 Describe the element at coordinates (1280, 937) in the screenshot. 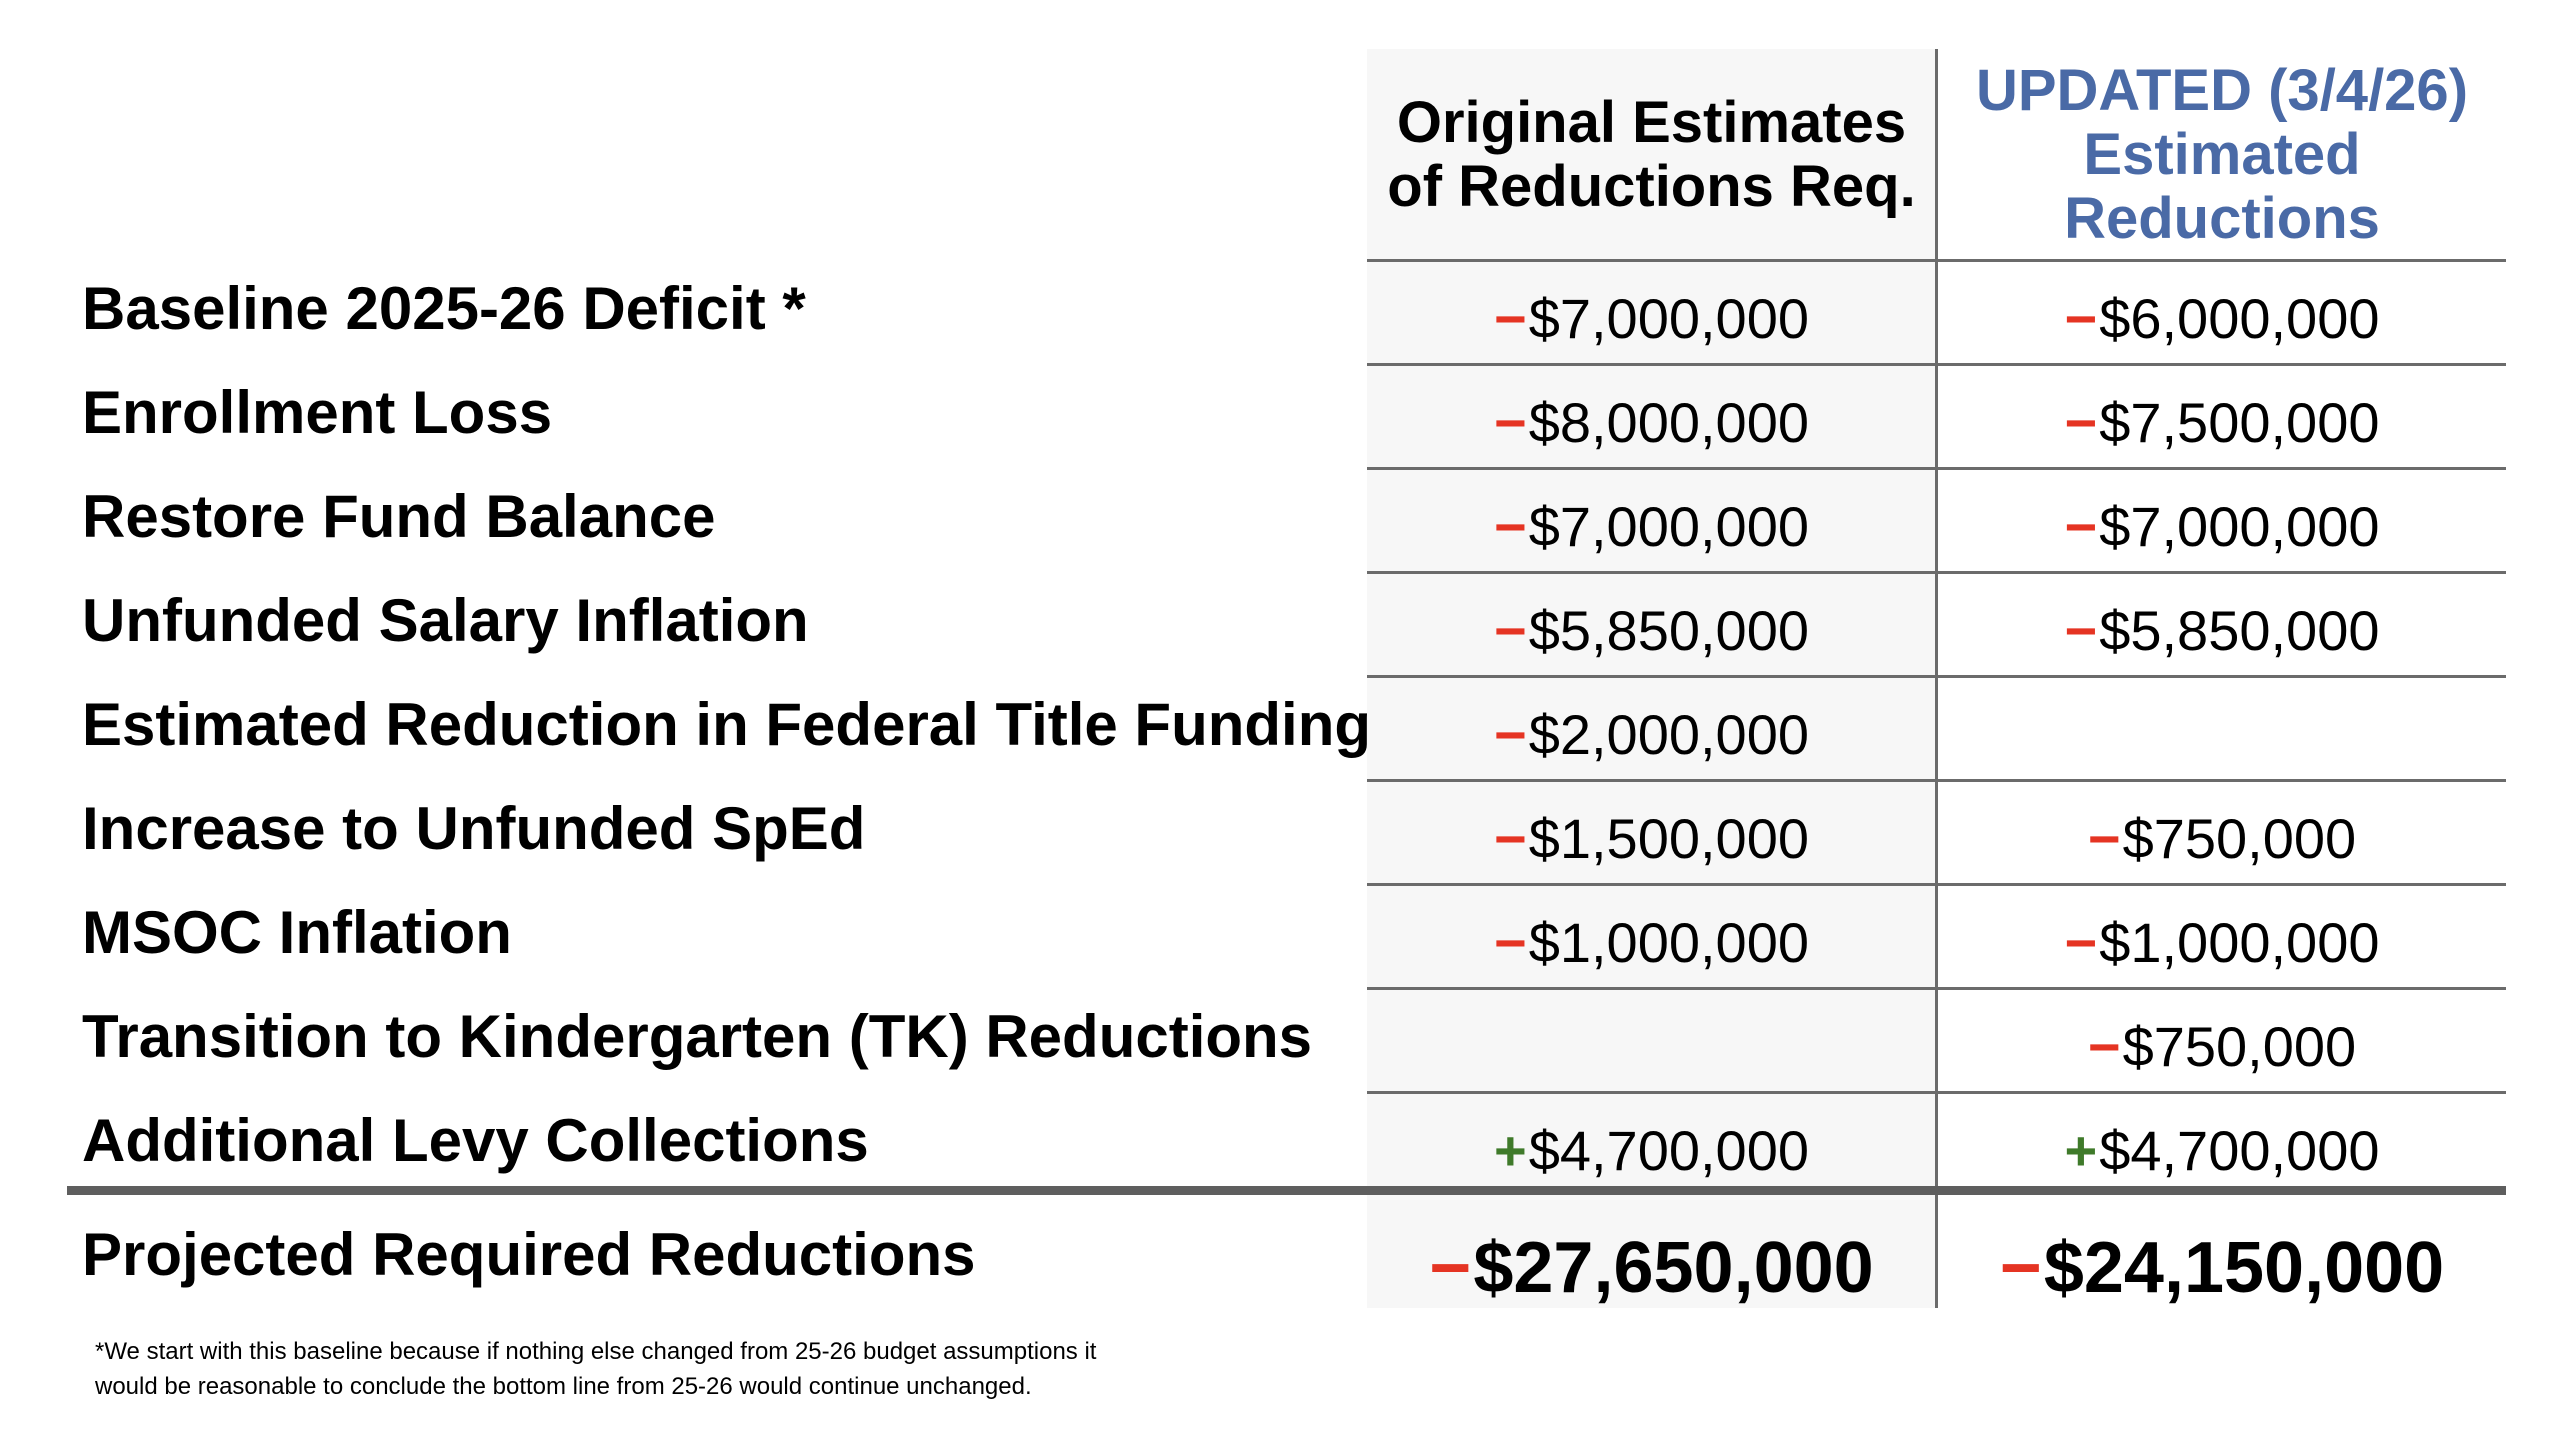

I see `table-row: MSOC Inflation − $1,000,000− $1,000,000` at that location.